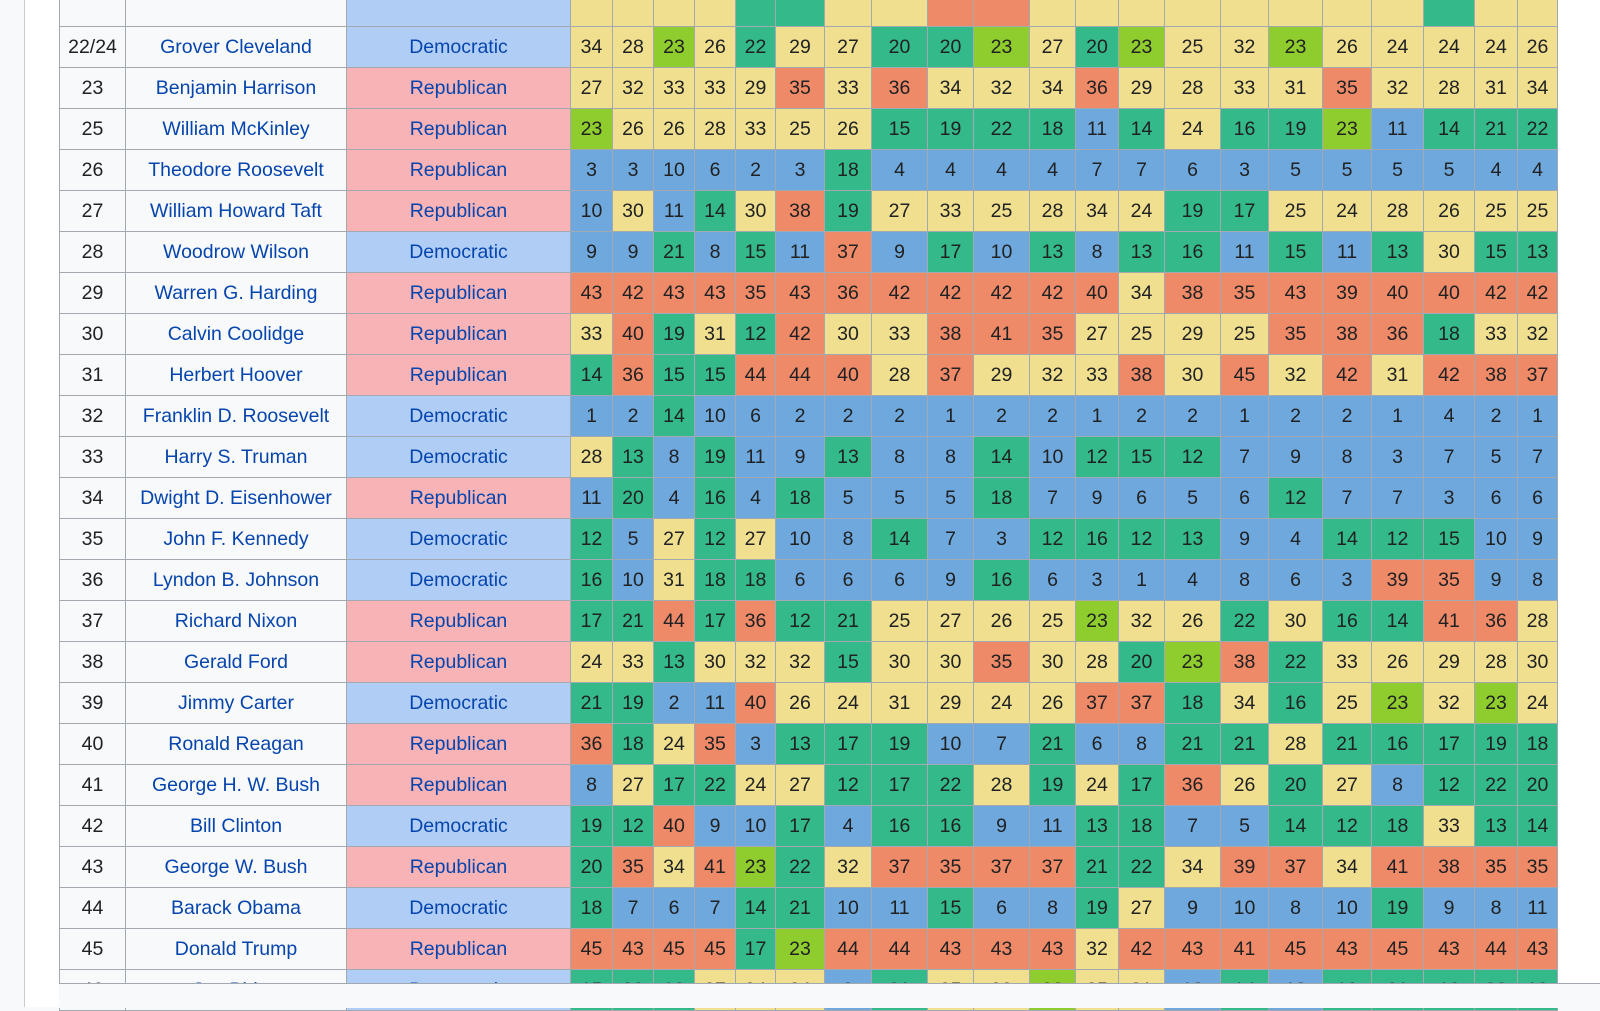 The image size is (1600, 1011). I want to click on president-name-link: Franklin D. Roosevelt, so click(236, 416).